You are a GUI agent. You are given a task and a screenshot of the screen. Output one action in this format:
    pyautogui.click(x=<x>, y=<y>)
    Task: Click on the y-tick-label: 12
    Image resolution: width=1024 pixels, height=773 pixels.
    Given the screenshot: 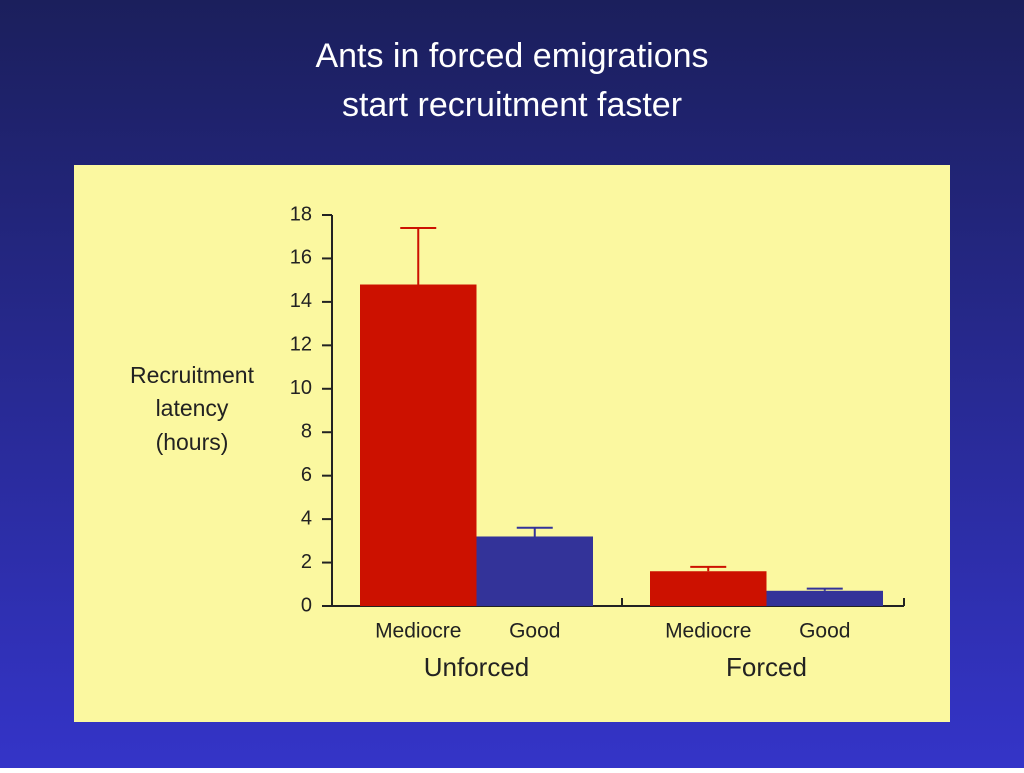 What is the action you would take?
    pyautogui.click(x=301, y=345)
    